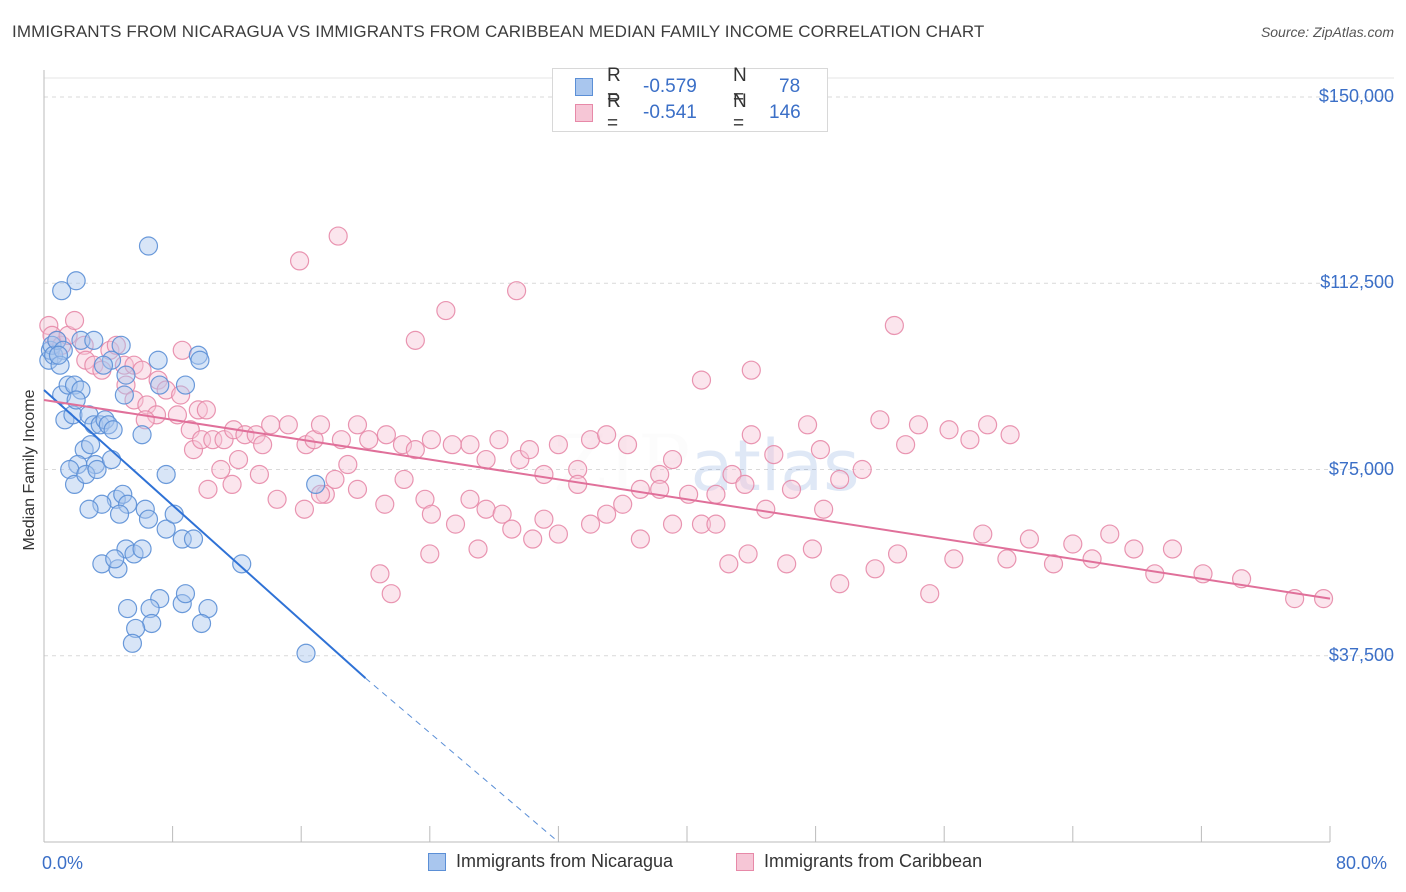 This screenshot has width=1406, height=892. I want to click on stats-legend: R = -0.579 N = 78 R = -0.541 N = 146, so click(690, 99).